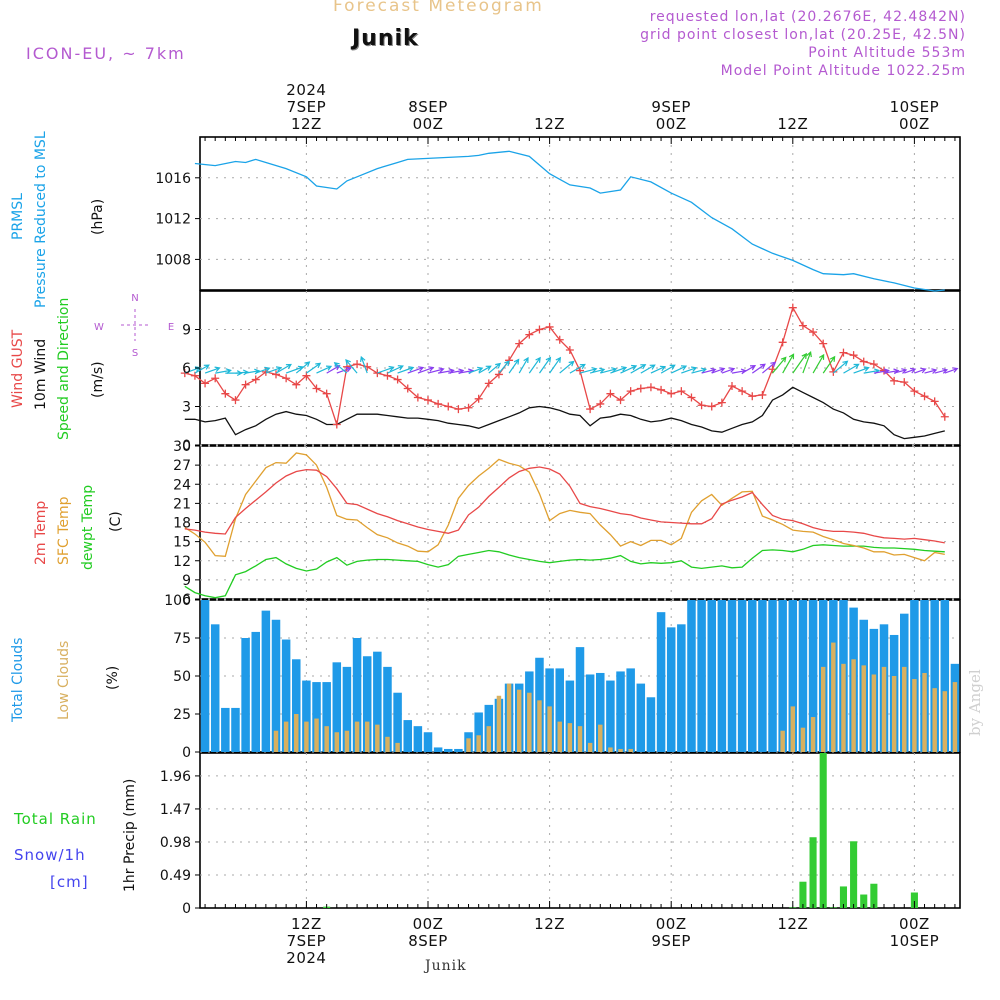 This screenshot has width=1000, height=1000. What do you see at coordinates (64, 368) in the screenshot?
I see `wind-direction-label: Speed and Direction` at bounding box center [64, 368].